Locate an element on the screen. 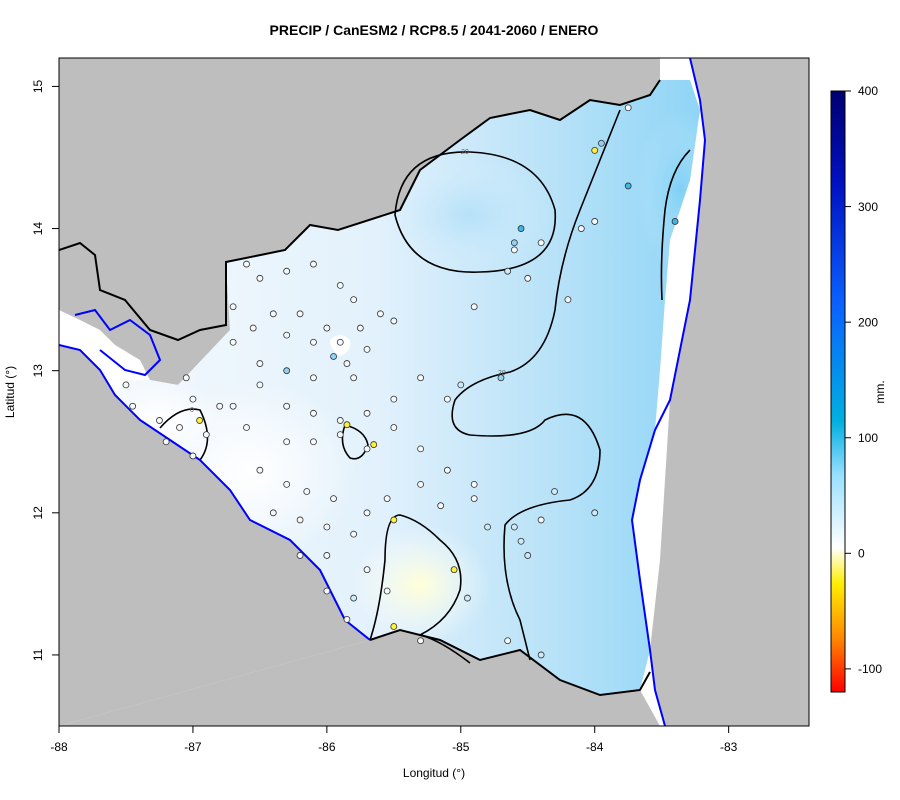  coastline-gulf is located at coordinates (118, 342).